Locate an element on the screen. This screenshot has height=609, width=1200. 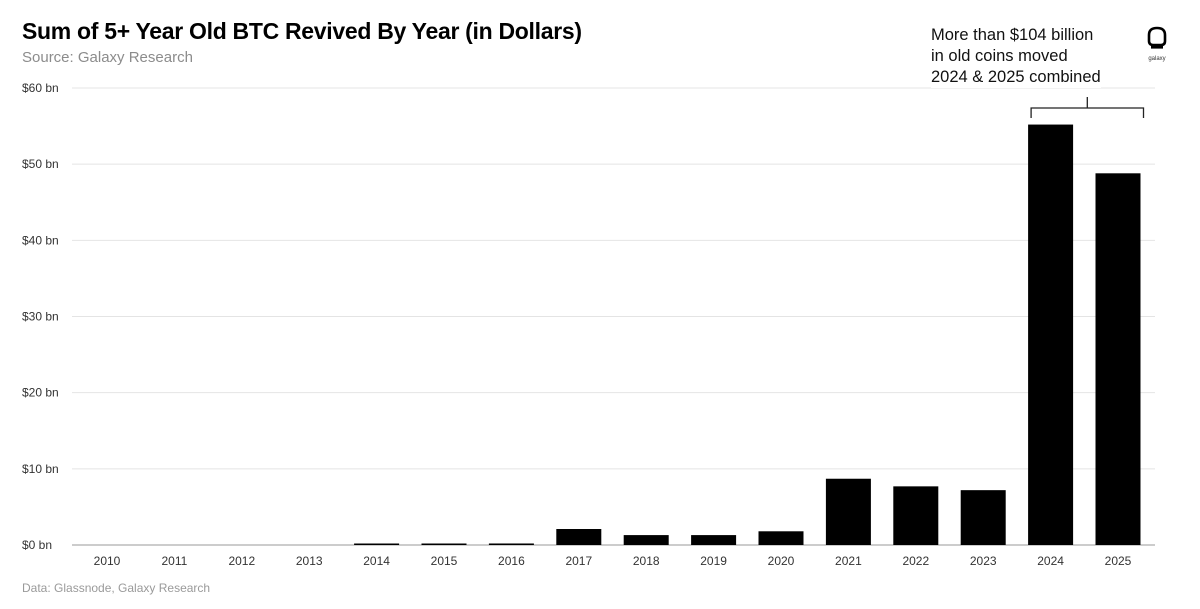
data-source-note: Data: Glassnode, Galaxy Research is located at coordinates (116, 588).